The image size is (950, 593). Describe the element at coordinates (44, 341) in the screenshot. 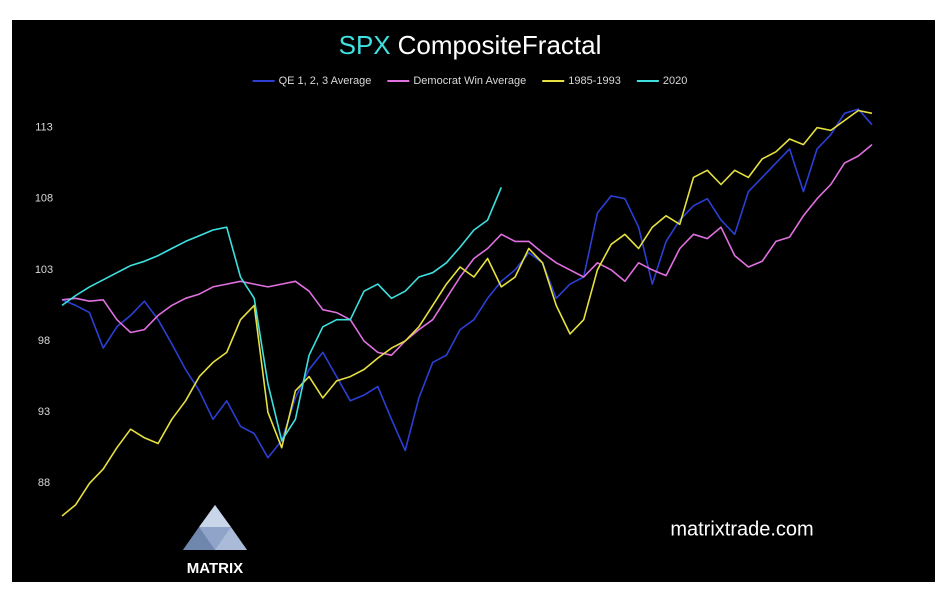

I see `y-tick-label: 98` at that location.